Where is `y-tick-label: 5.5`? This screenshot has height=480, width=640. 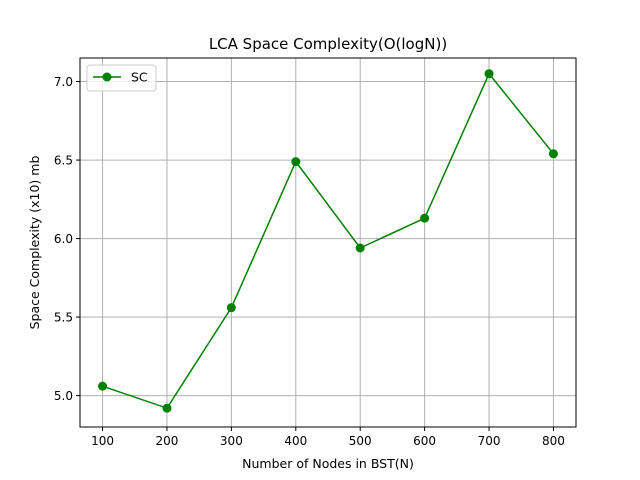 y-tick-label: 5.5 is located at coordinates (63, 318).